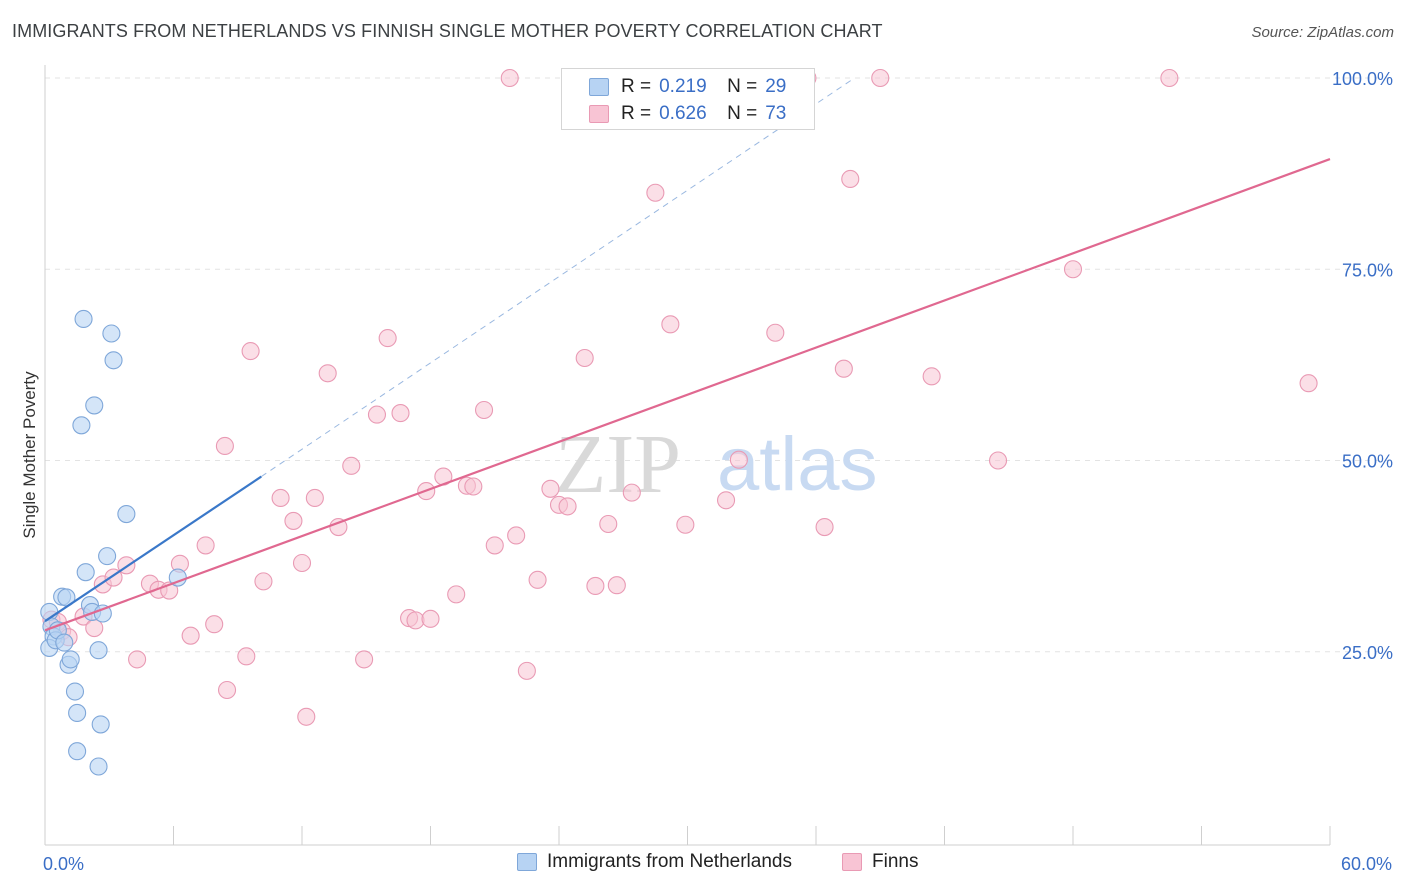  I want to click on x-tick-label: 0.0%, so click(63, 864).